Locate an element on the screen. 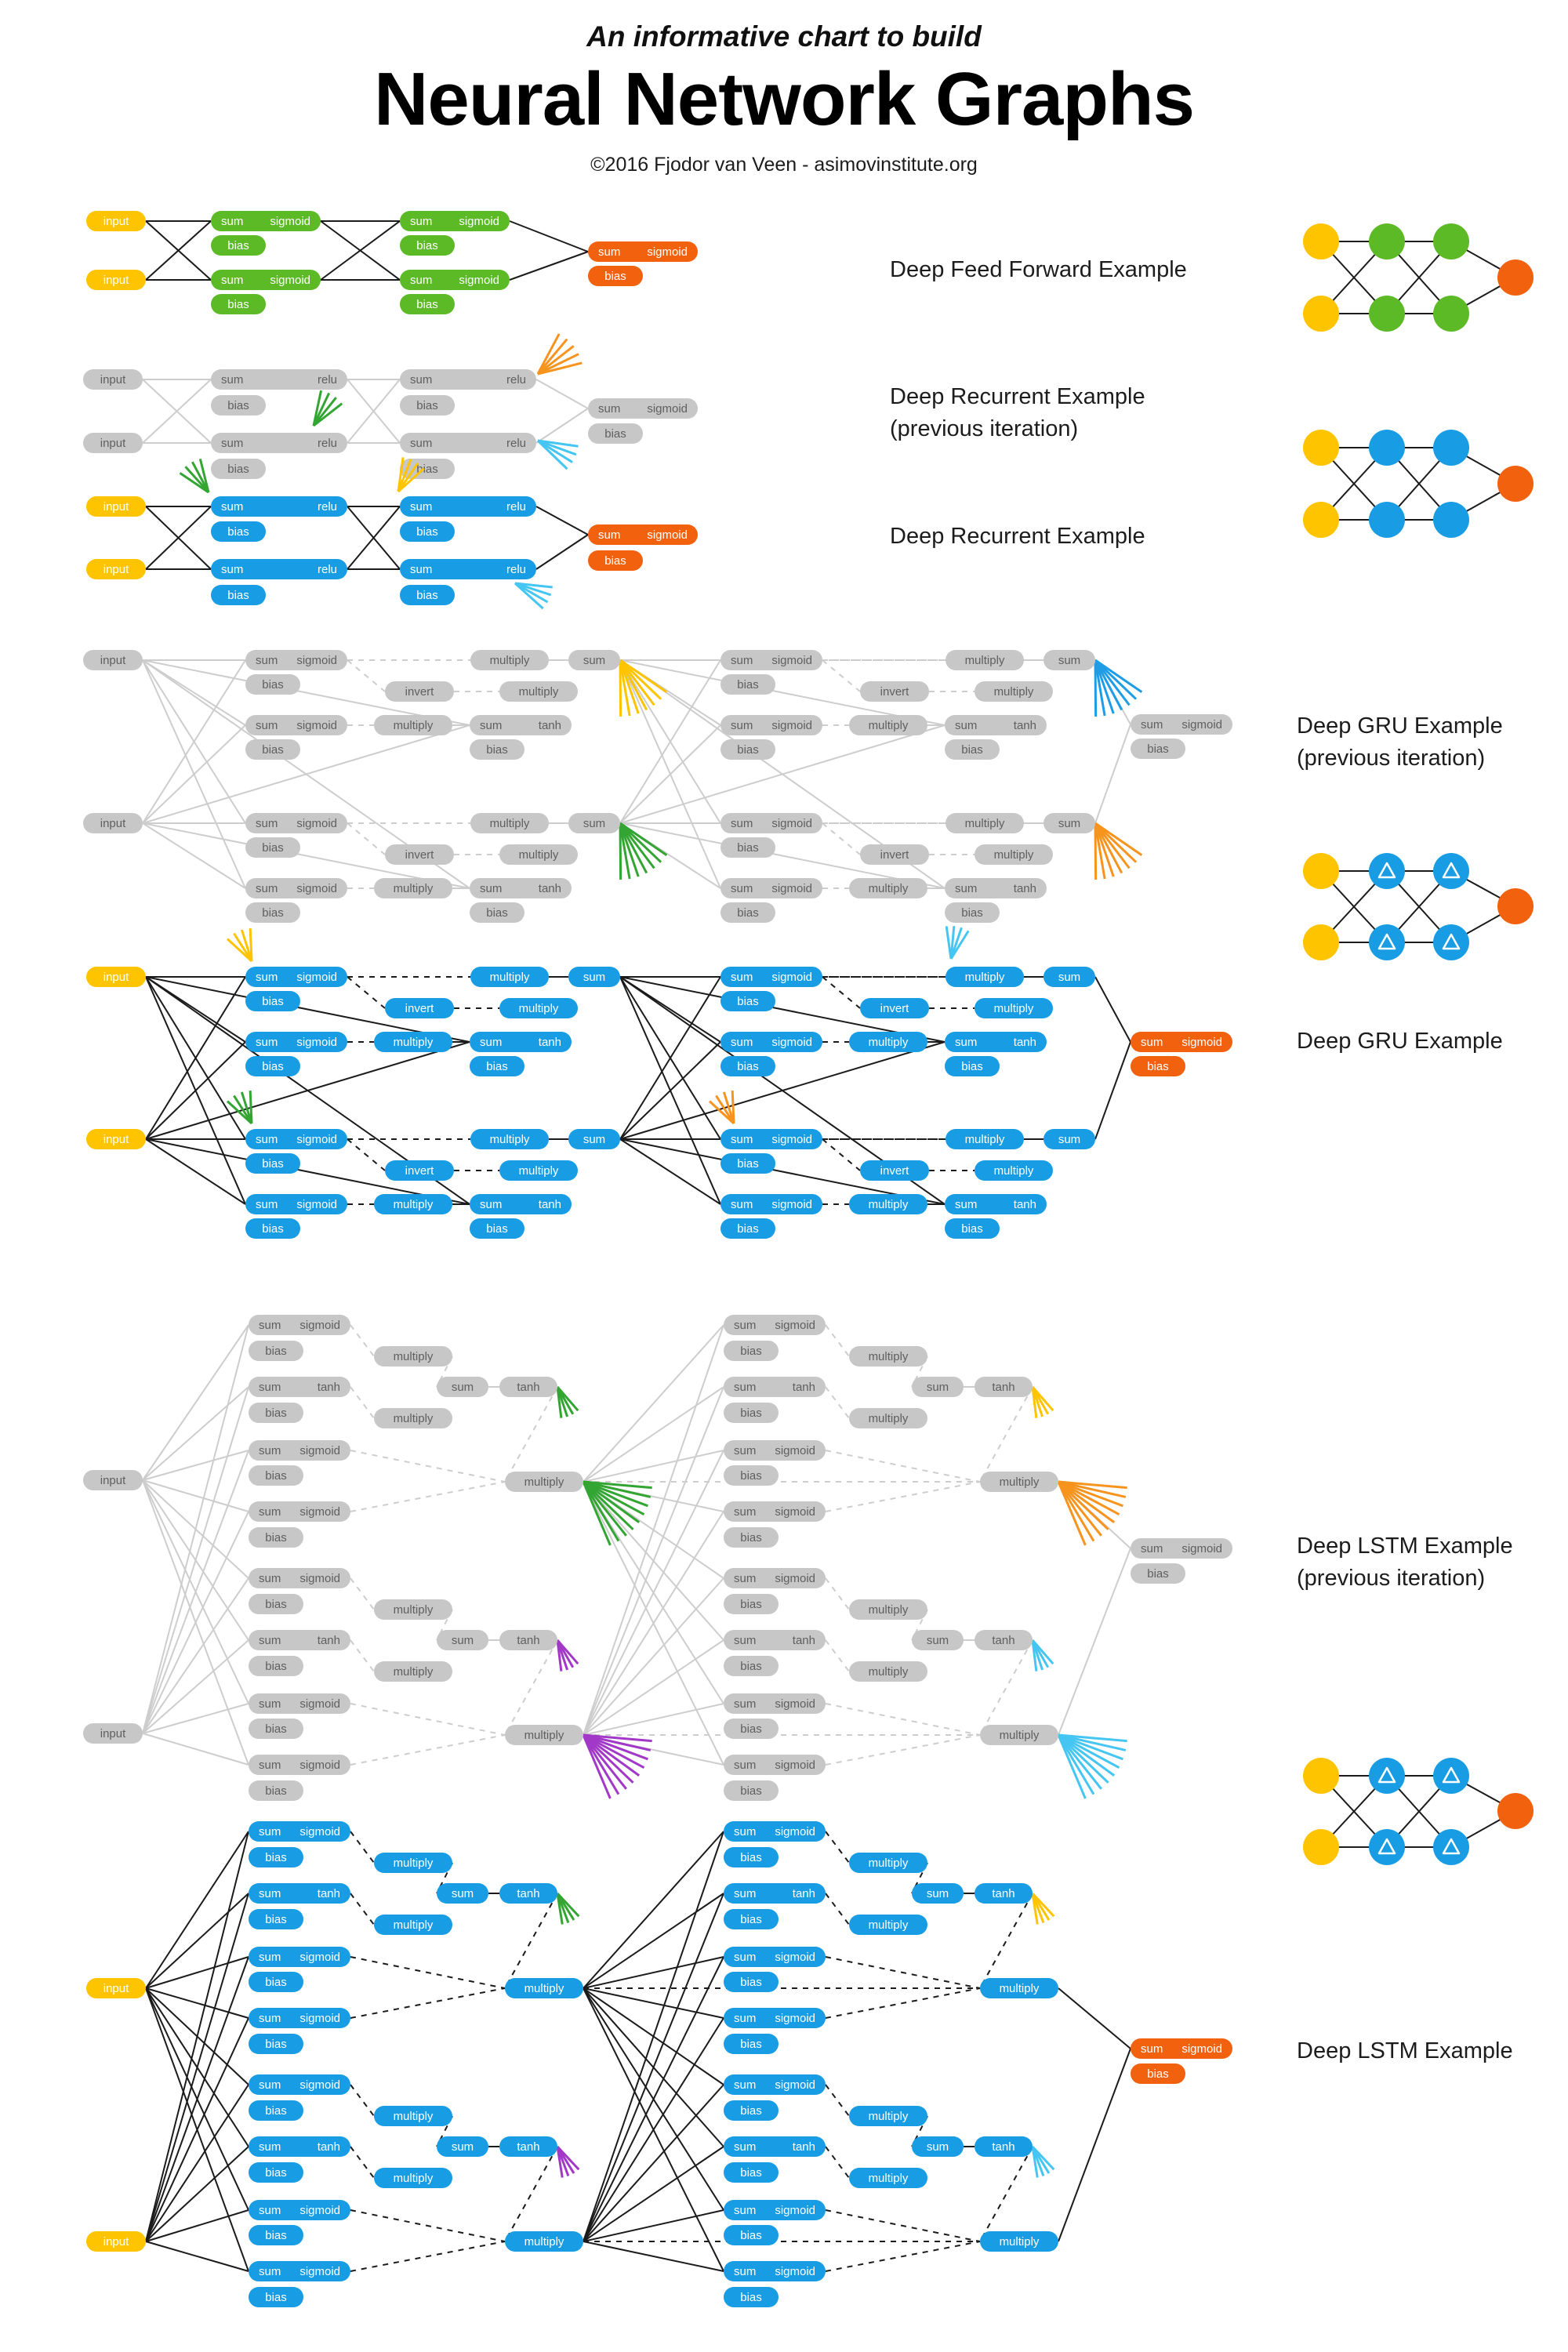  pill-label: relu is located at coordinates (327, 569).